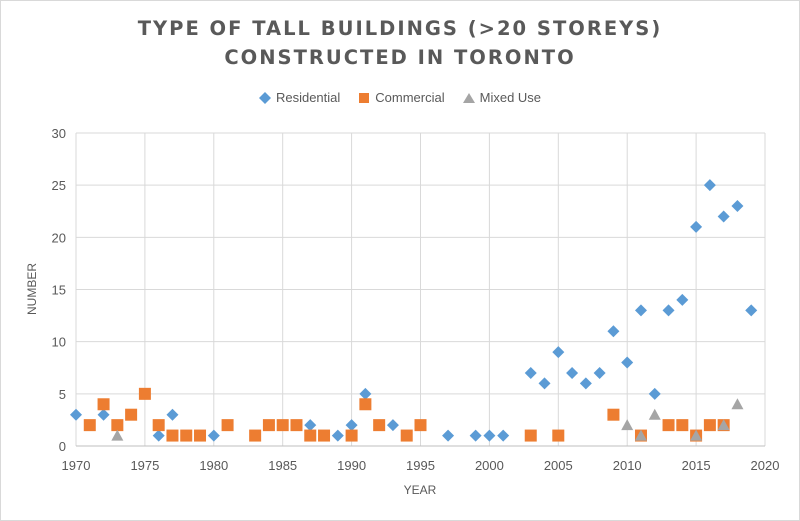 Image resolution: width=800 pixels, height=521 pixels. What do you see at coordinates (765, 465) in the screenshot?
I see `x-tick-label: 2020` at bounding box center [765, 465].